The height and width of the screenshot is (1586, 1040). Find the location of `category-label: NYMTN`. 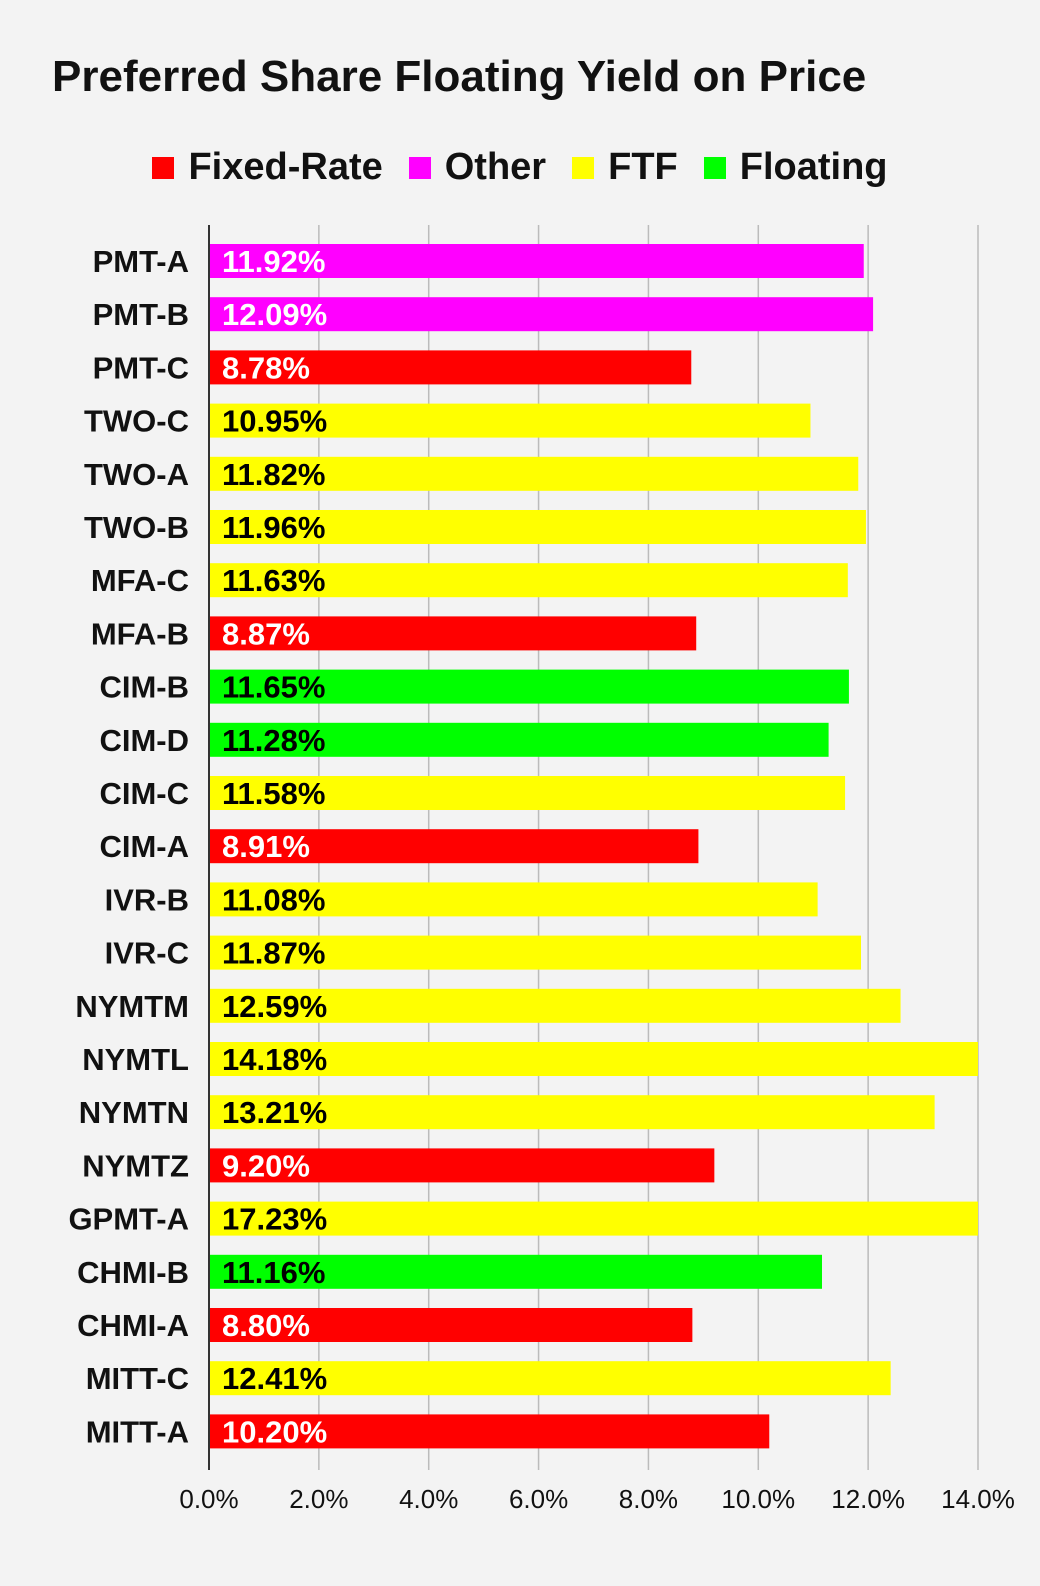

category-label: NYMTN is located at coordinates (134, 1112).